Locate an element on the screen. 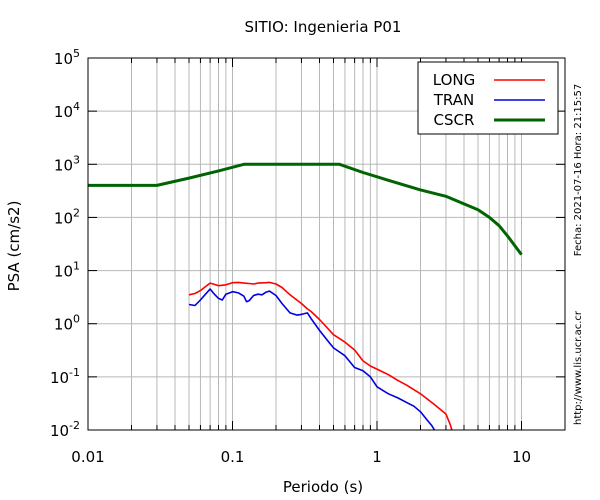  x-tick-label: 0.01 is located at coordinates (87, 457).